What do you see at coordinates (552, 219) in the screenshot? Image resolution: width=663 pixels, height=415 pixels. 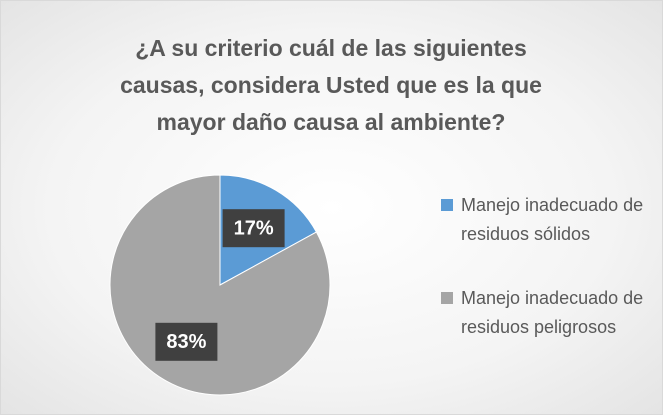 I see `legend-label: Manejo inadecuado de residuos sólidos` at bounding box center [552, 219].